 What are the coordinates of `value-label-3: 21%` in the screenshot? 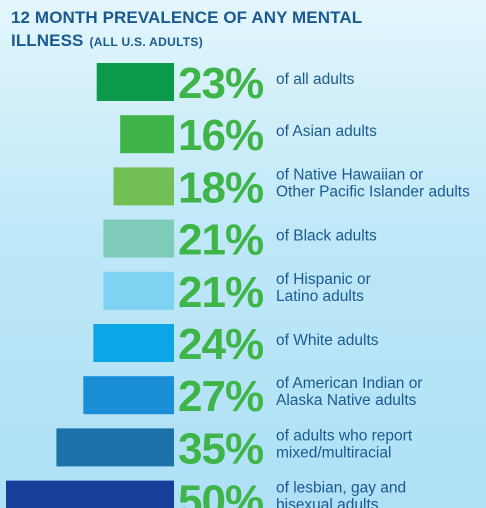 It's located at (220, 240).